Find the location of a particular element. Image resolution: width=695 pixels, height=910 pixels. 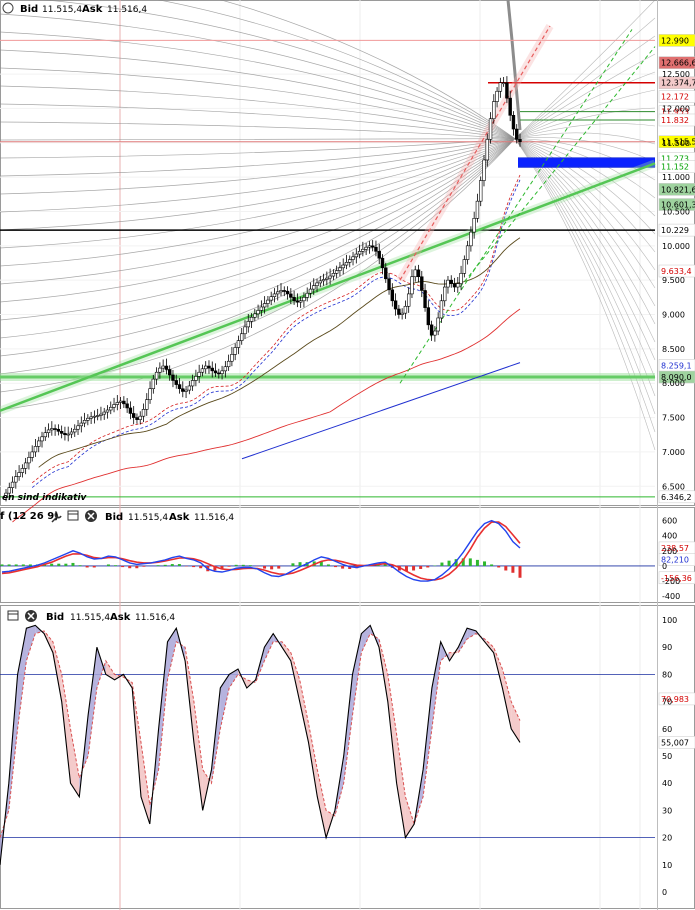

macd-tag-text: 82,210 is located at coordinates (675, 560).